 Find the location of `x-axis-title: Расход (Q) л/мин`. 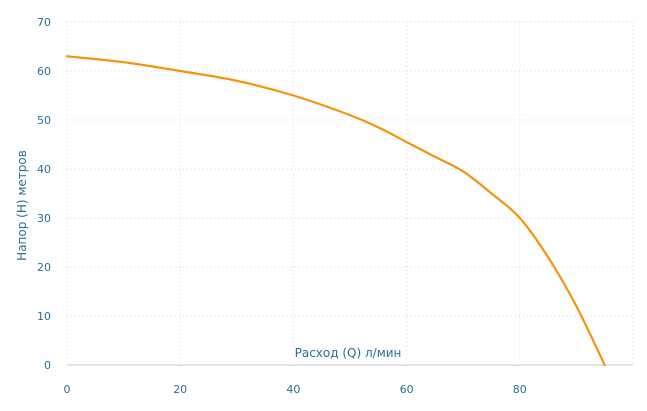

x-axis-title: Расход (Q) л/мин is located at coordinates (348, 353).